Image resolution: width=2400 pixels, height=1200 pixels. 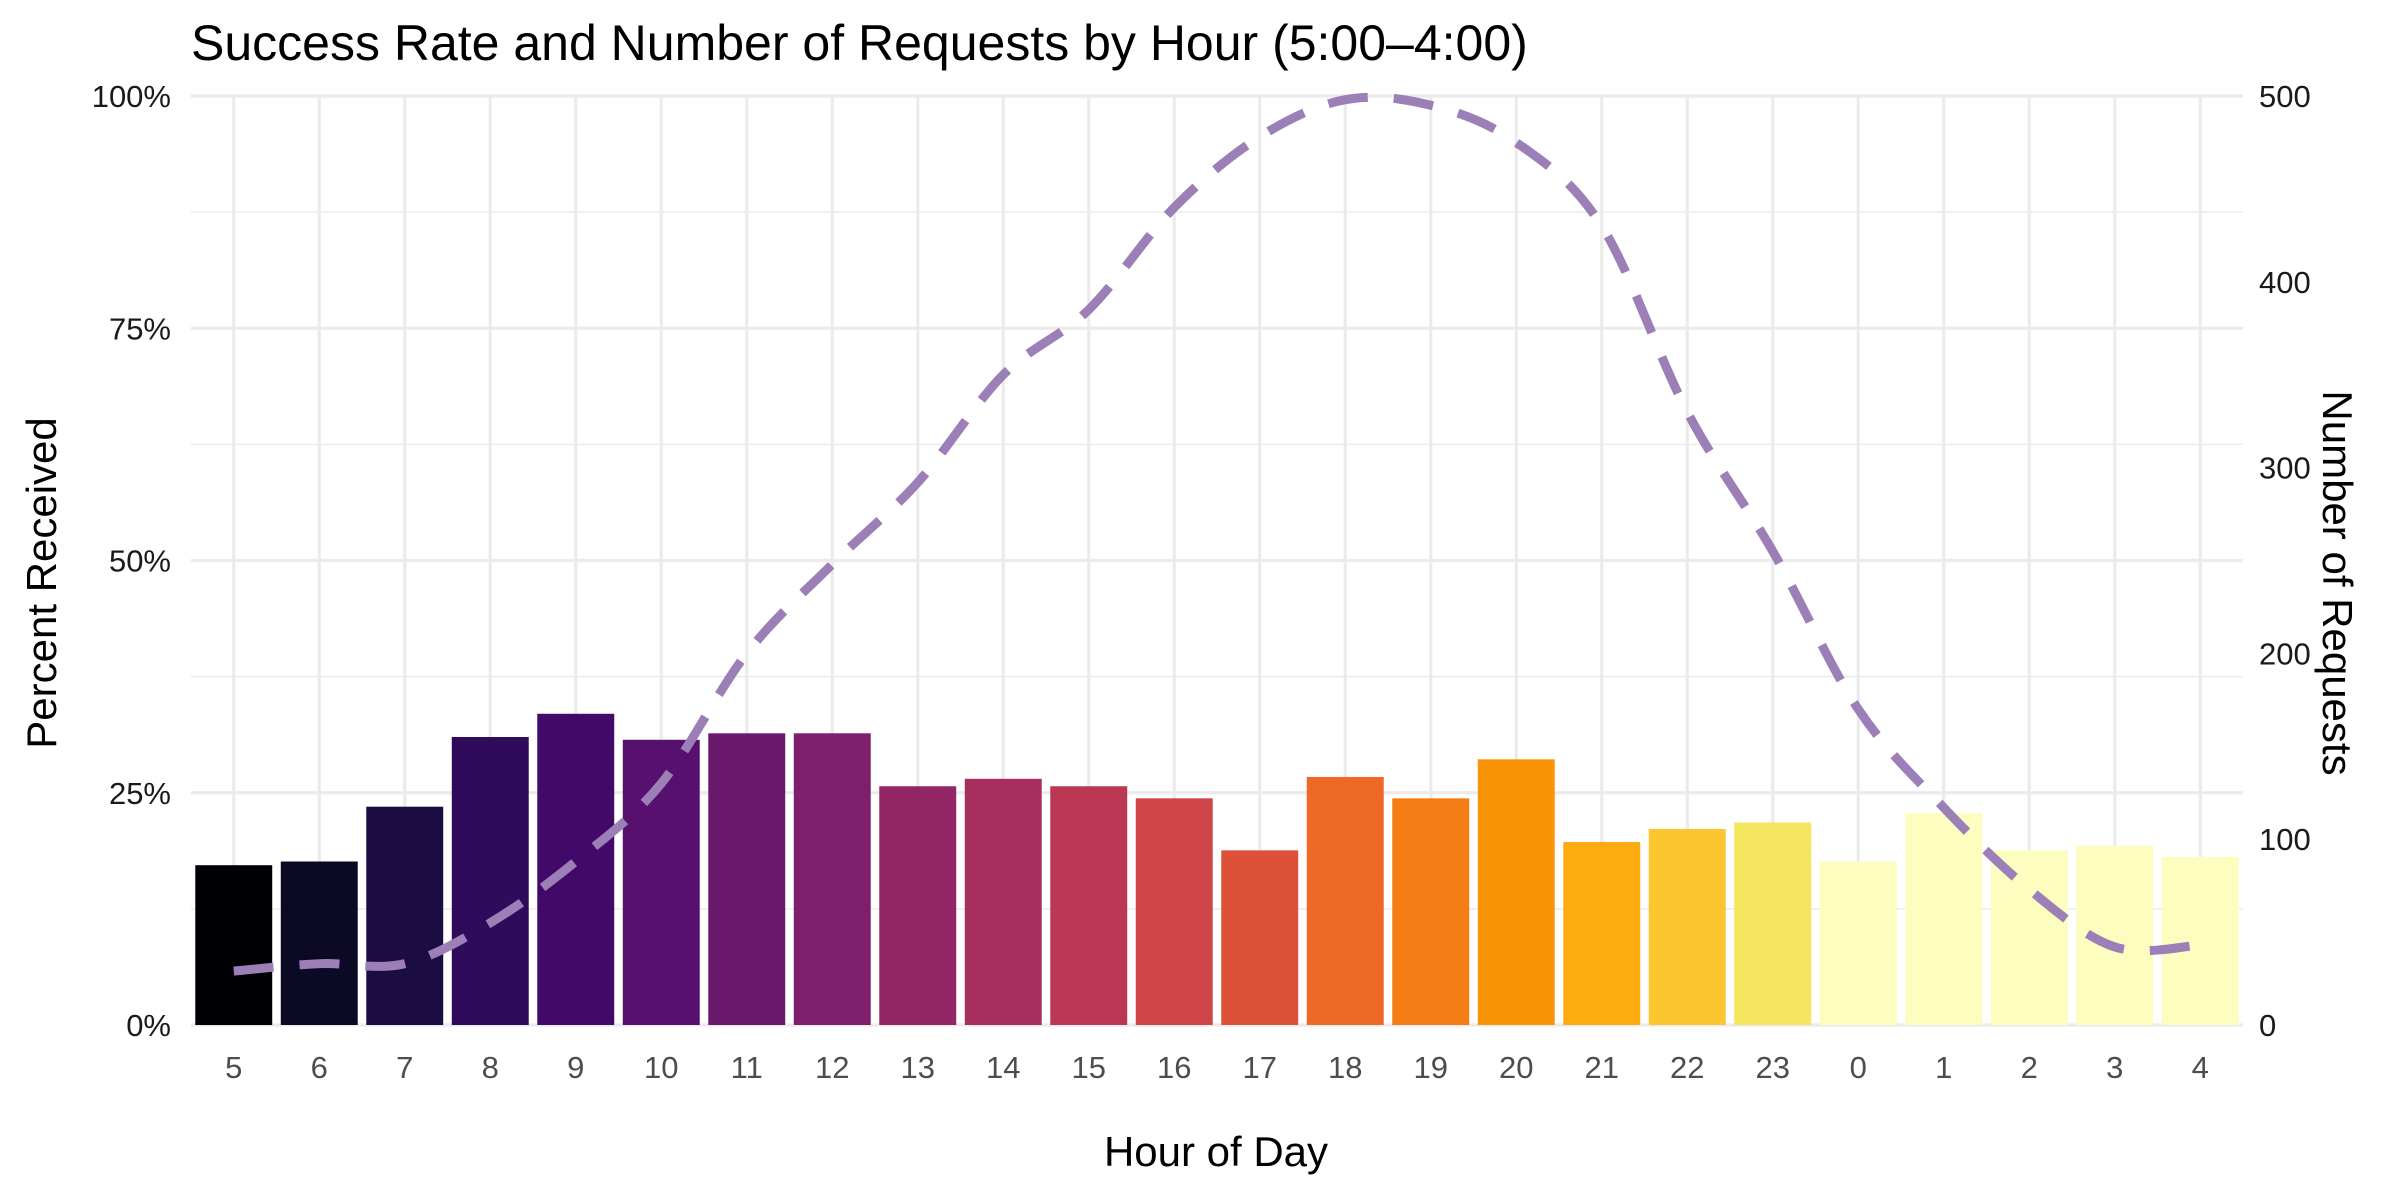 What do you see at coordinates (2200, 1067) in the screenshot?
I see `x-tick-label: 4` at bounding box center [2200, 1067].